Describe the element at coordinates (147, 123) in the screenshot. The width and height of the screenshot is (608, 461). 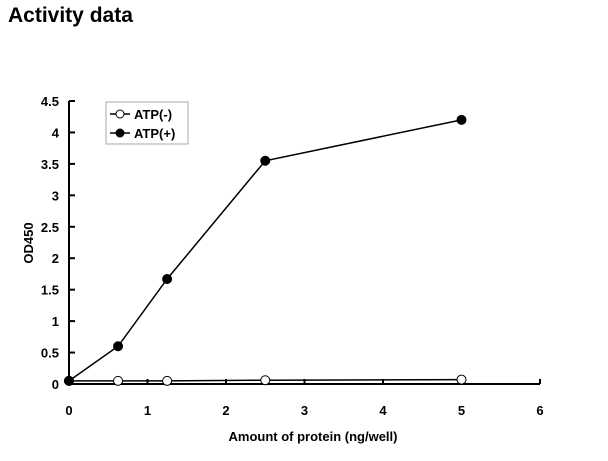
I see `legend: ATP(-) ATP(+)` at that location.